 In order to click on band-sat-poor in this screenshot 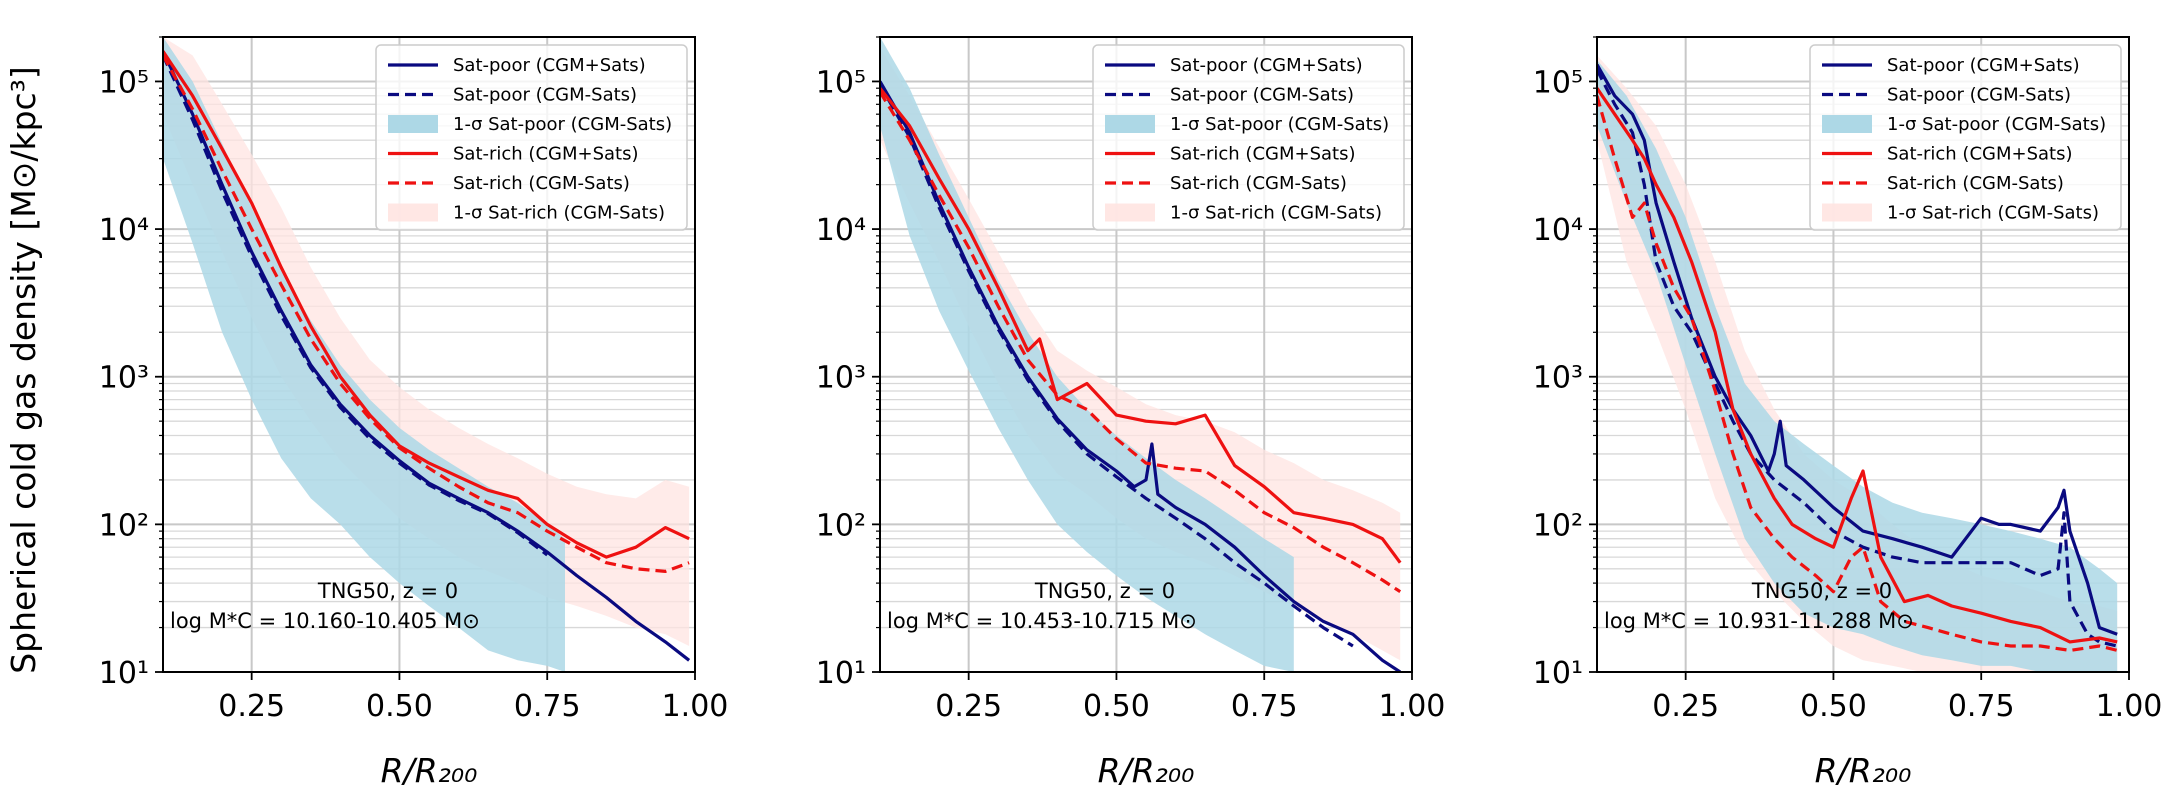, I will do `click(364, 354)`.